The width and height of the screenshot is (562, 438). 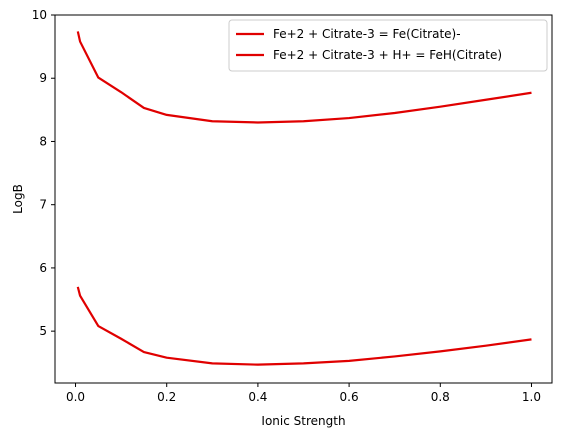 I want to click on x-axis-ticks: 0.0 0.2 0.4 0.6 0.8 1.0, so click(x=303, y=393).